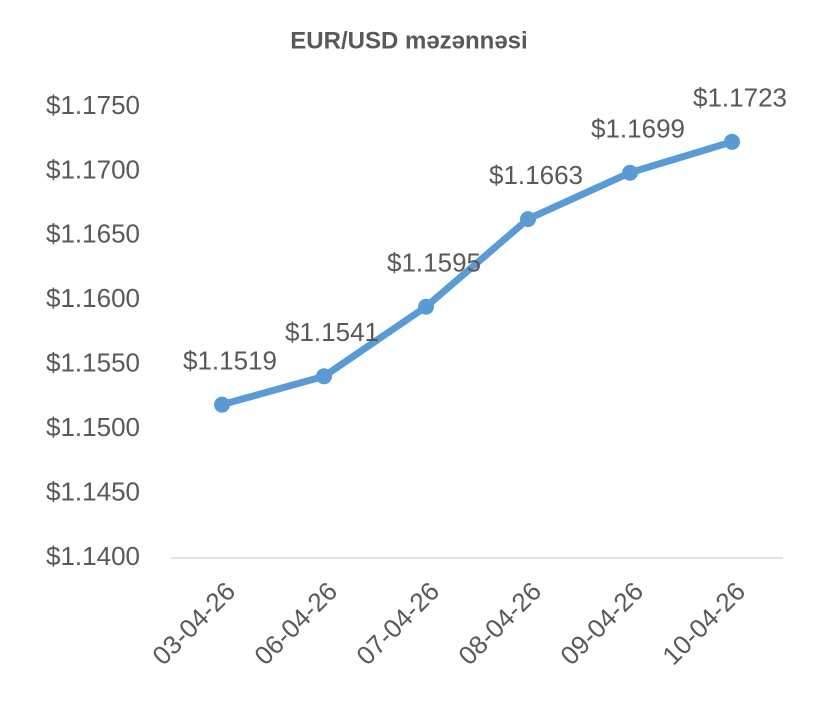 The image size is (818, 706). I want to click on y-tick-label: $1.1450, so click(93, 491).